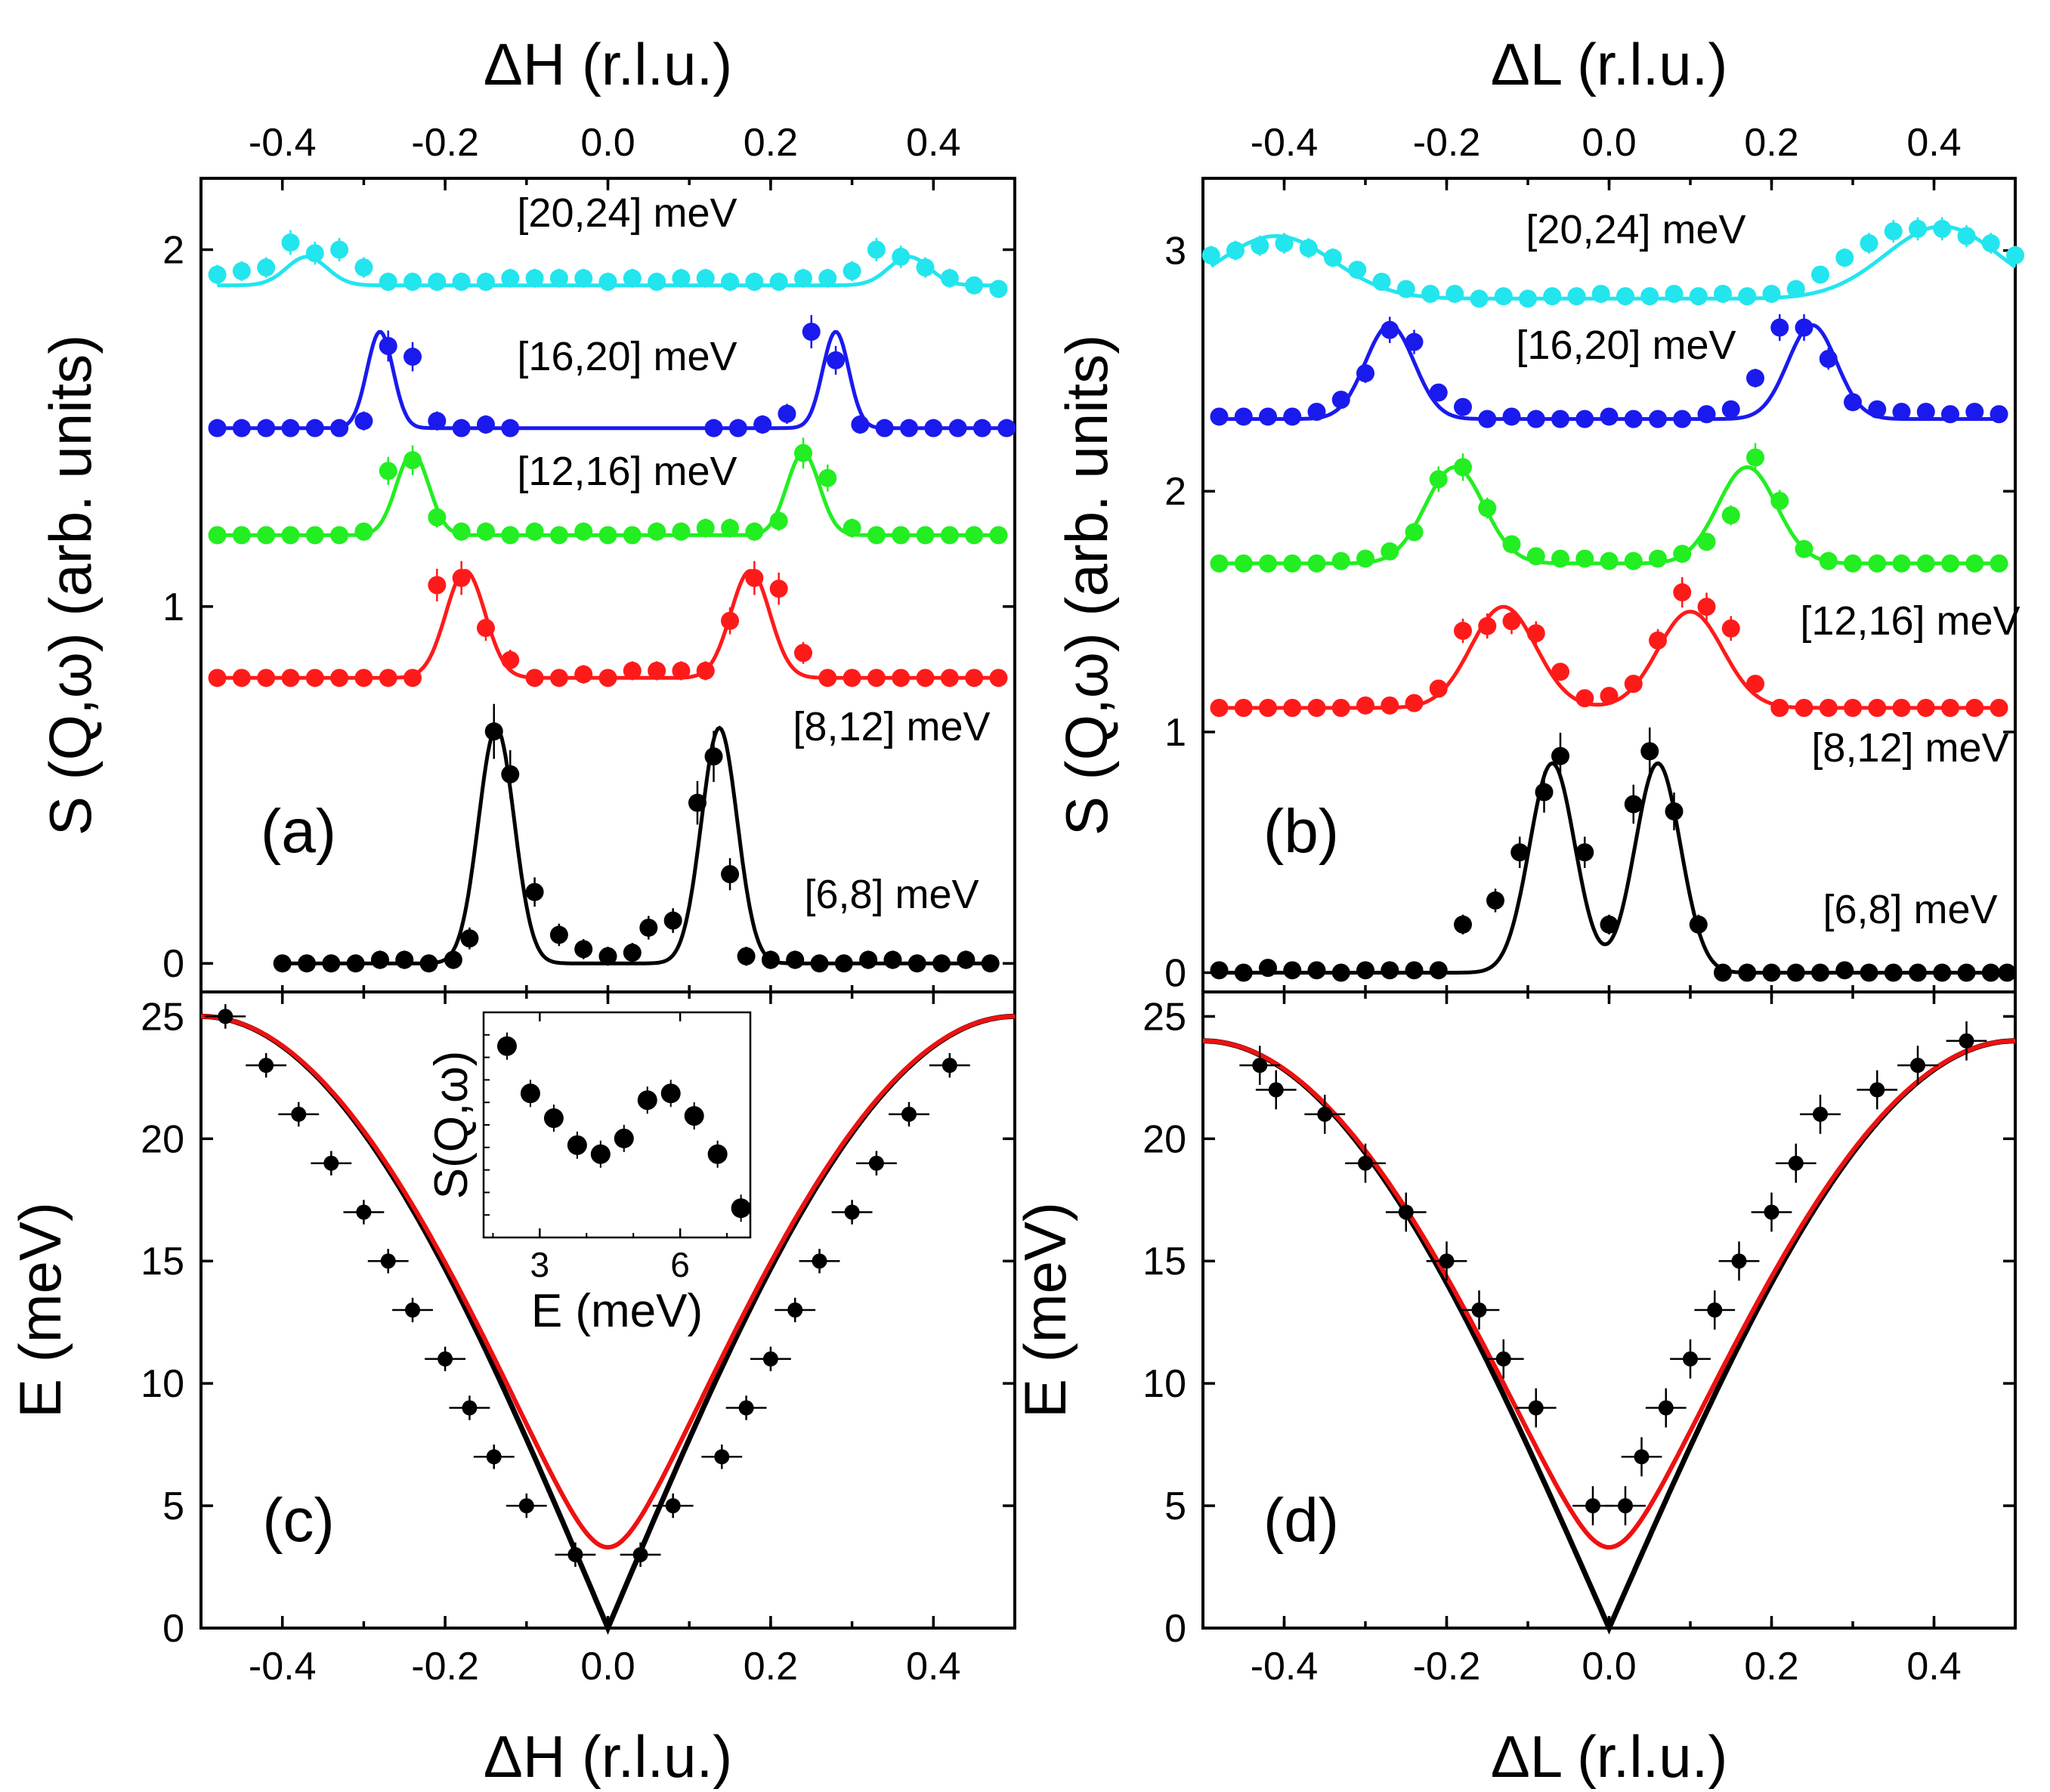 This screenshot has width=2050, height=1792. Describe the element at coordinates (445, 143) in the screenshot. I see `x-tick-label-top: -0.2` at that location.